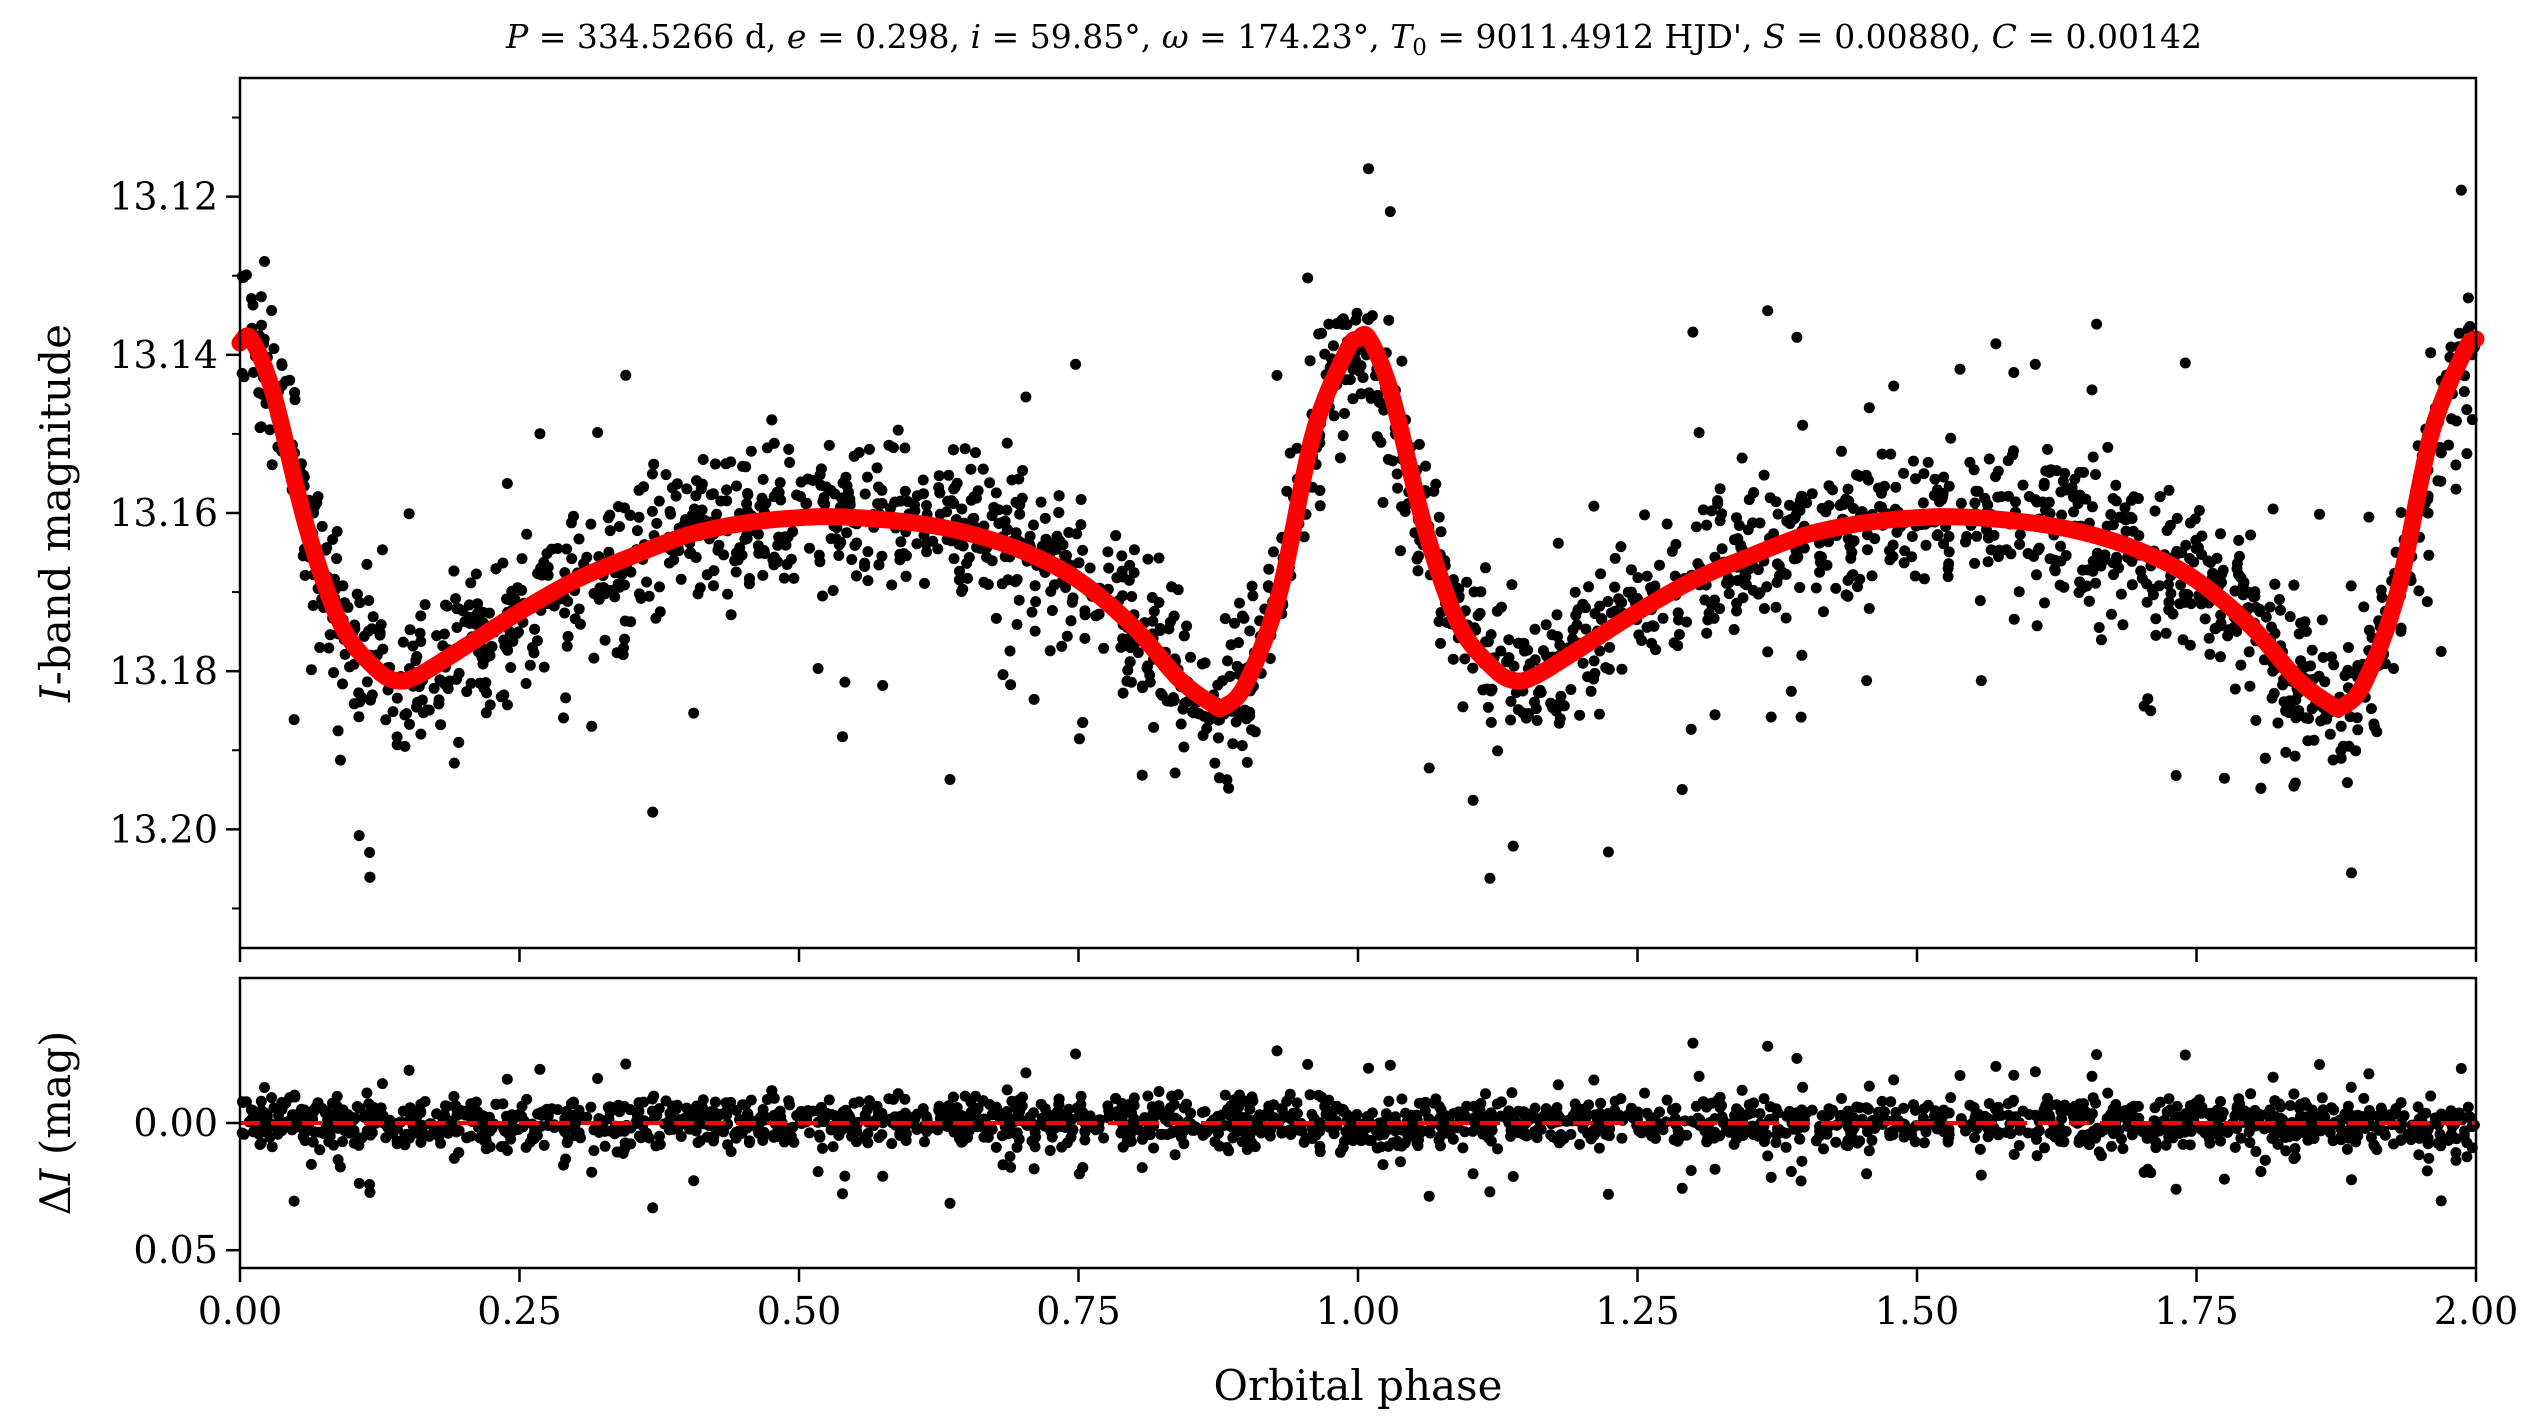 The width and height of the screenshot is (2530, 1428). What do you see at coordinates (519, 1311) in the screenshot?
I see `x-tick-label: 0.25` at bounding box center [519, 1311].